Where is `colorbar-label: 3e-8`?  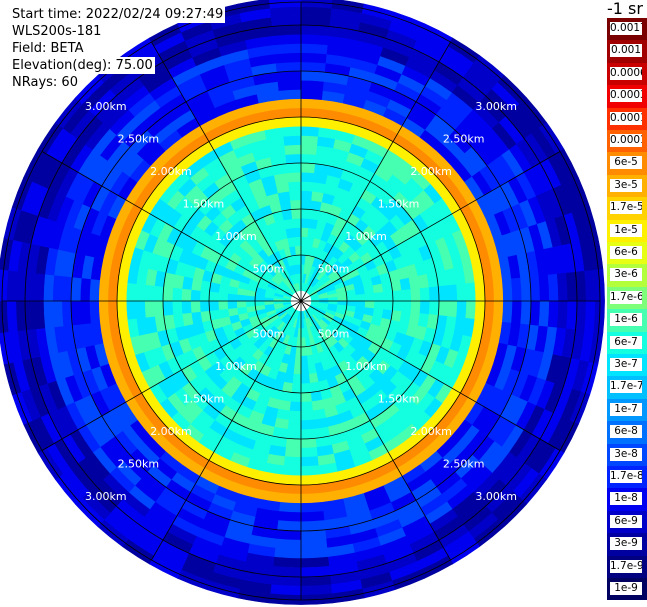
colorbar-label: 3e-8 is located at coordinates (626, 454).